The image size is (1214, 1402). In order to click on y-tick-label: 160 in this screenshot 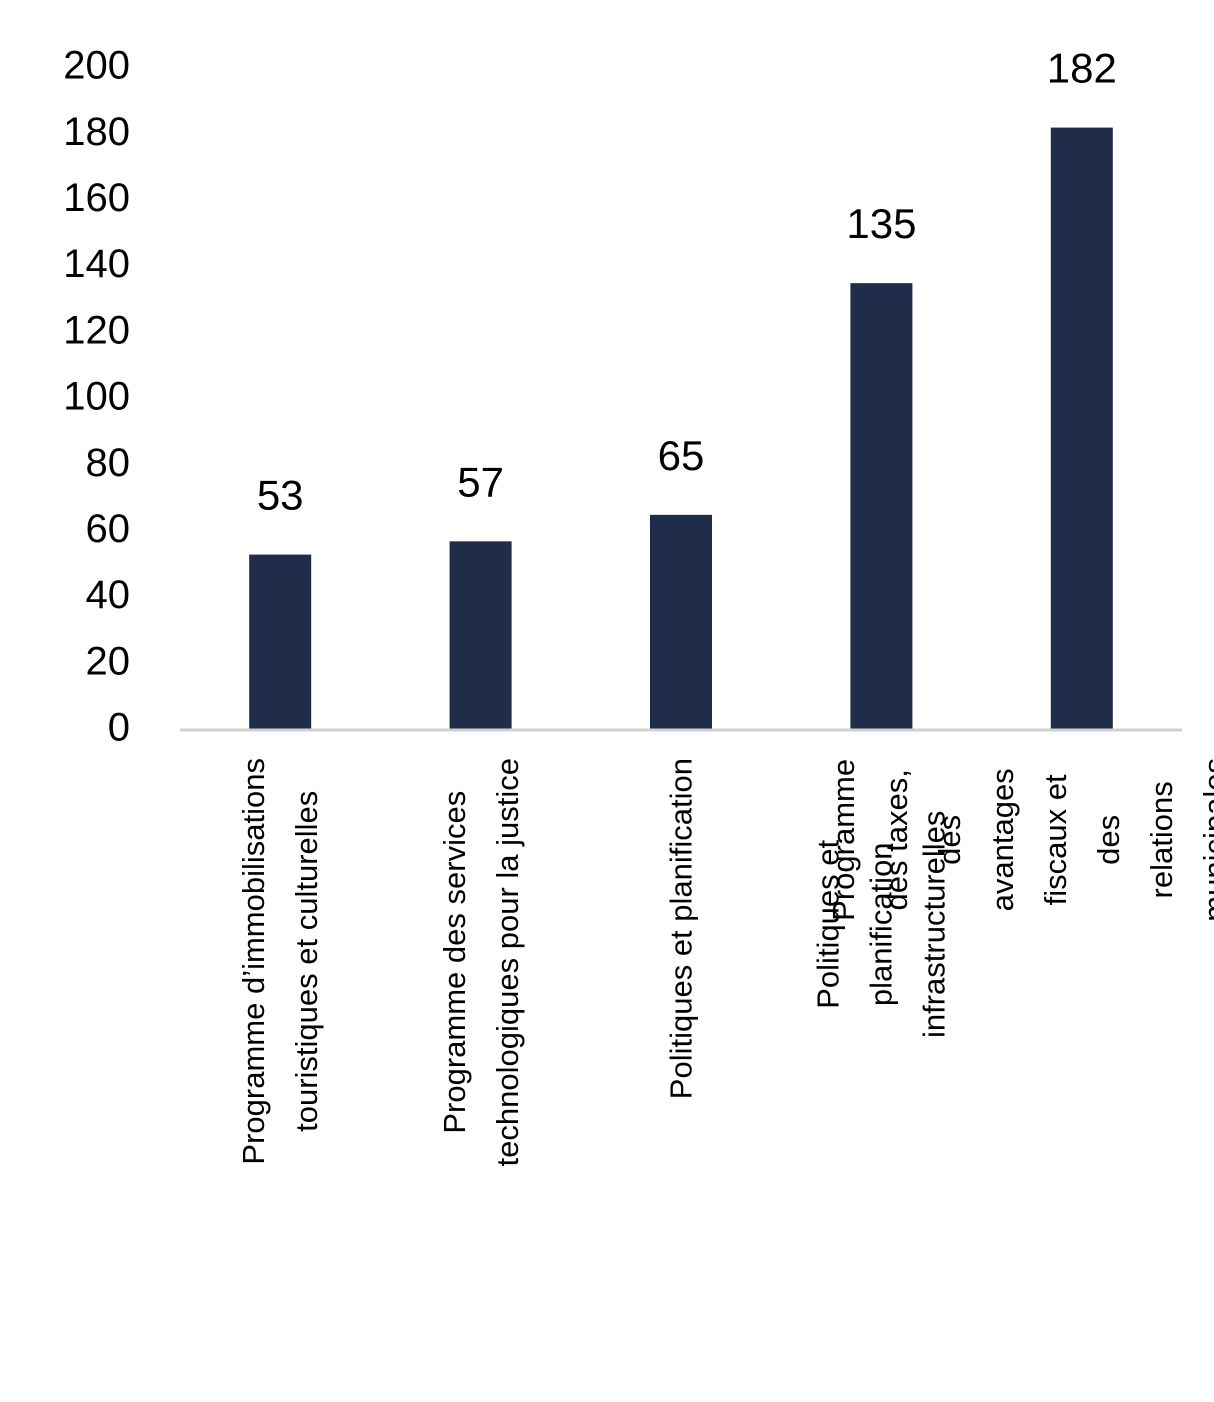, I will do `click(96, 198)`.